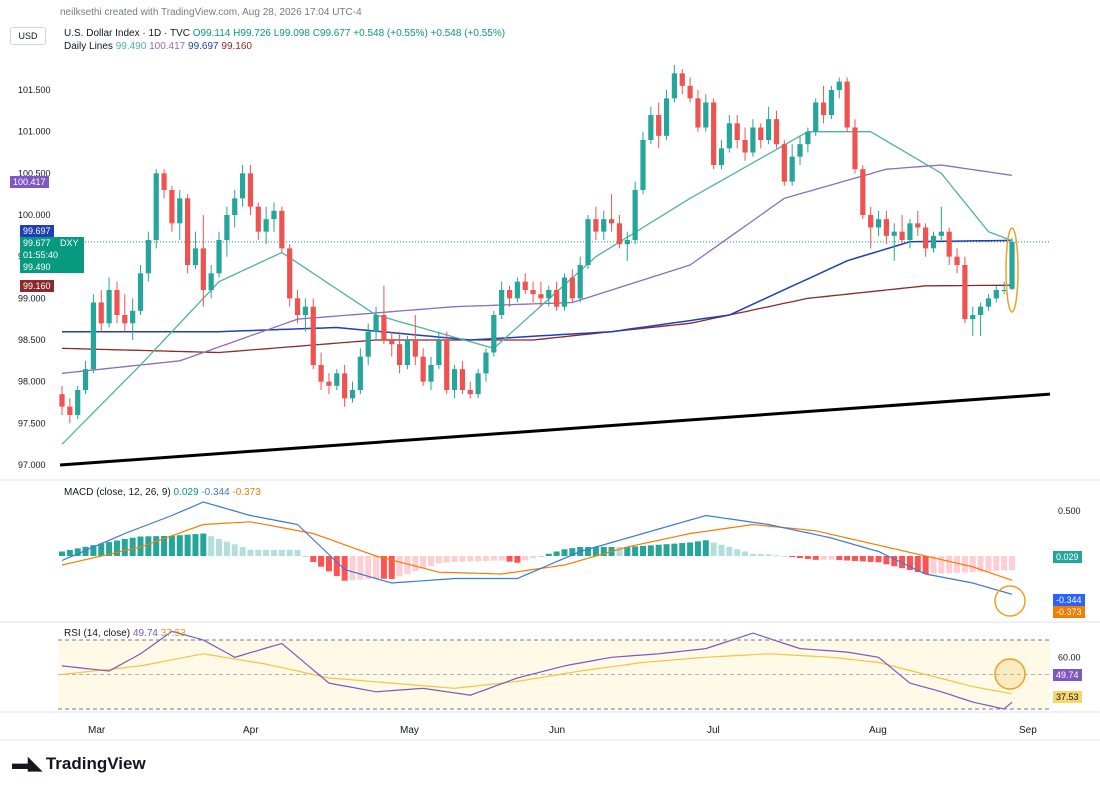  Describe the element at coordinates (37, 243) in the screenshot. I see `tag-last-price-value: 99.677` at that location.